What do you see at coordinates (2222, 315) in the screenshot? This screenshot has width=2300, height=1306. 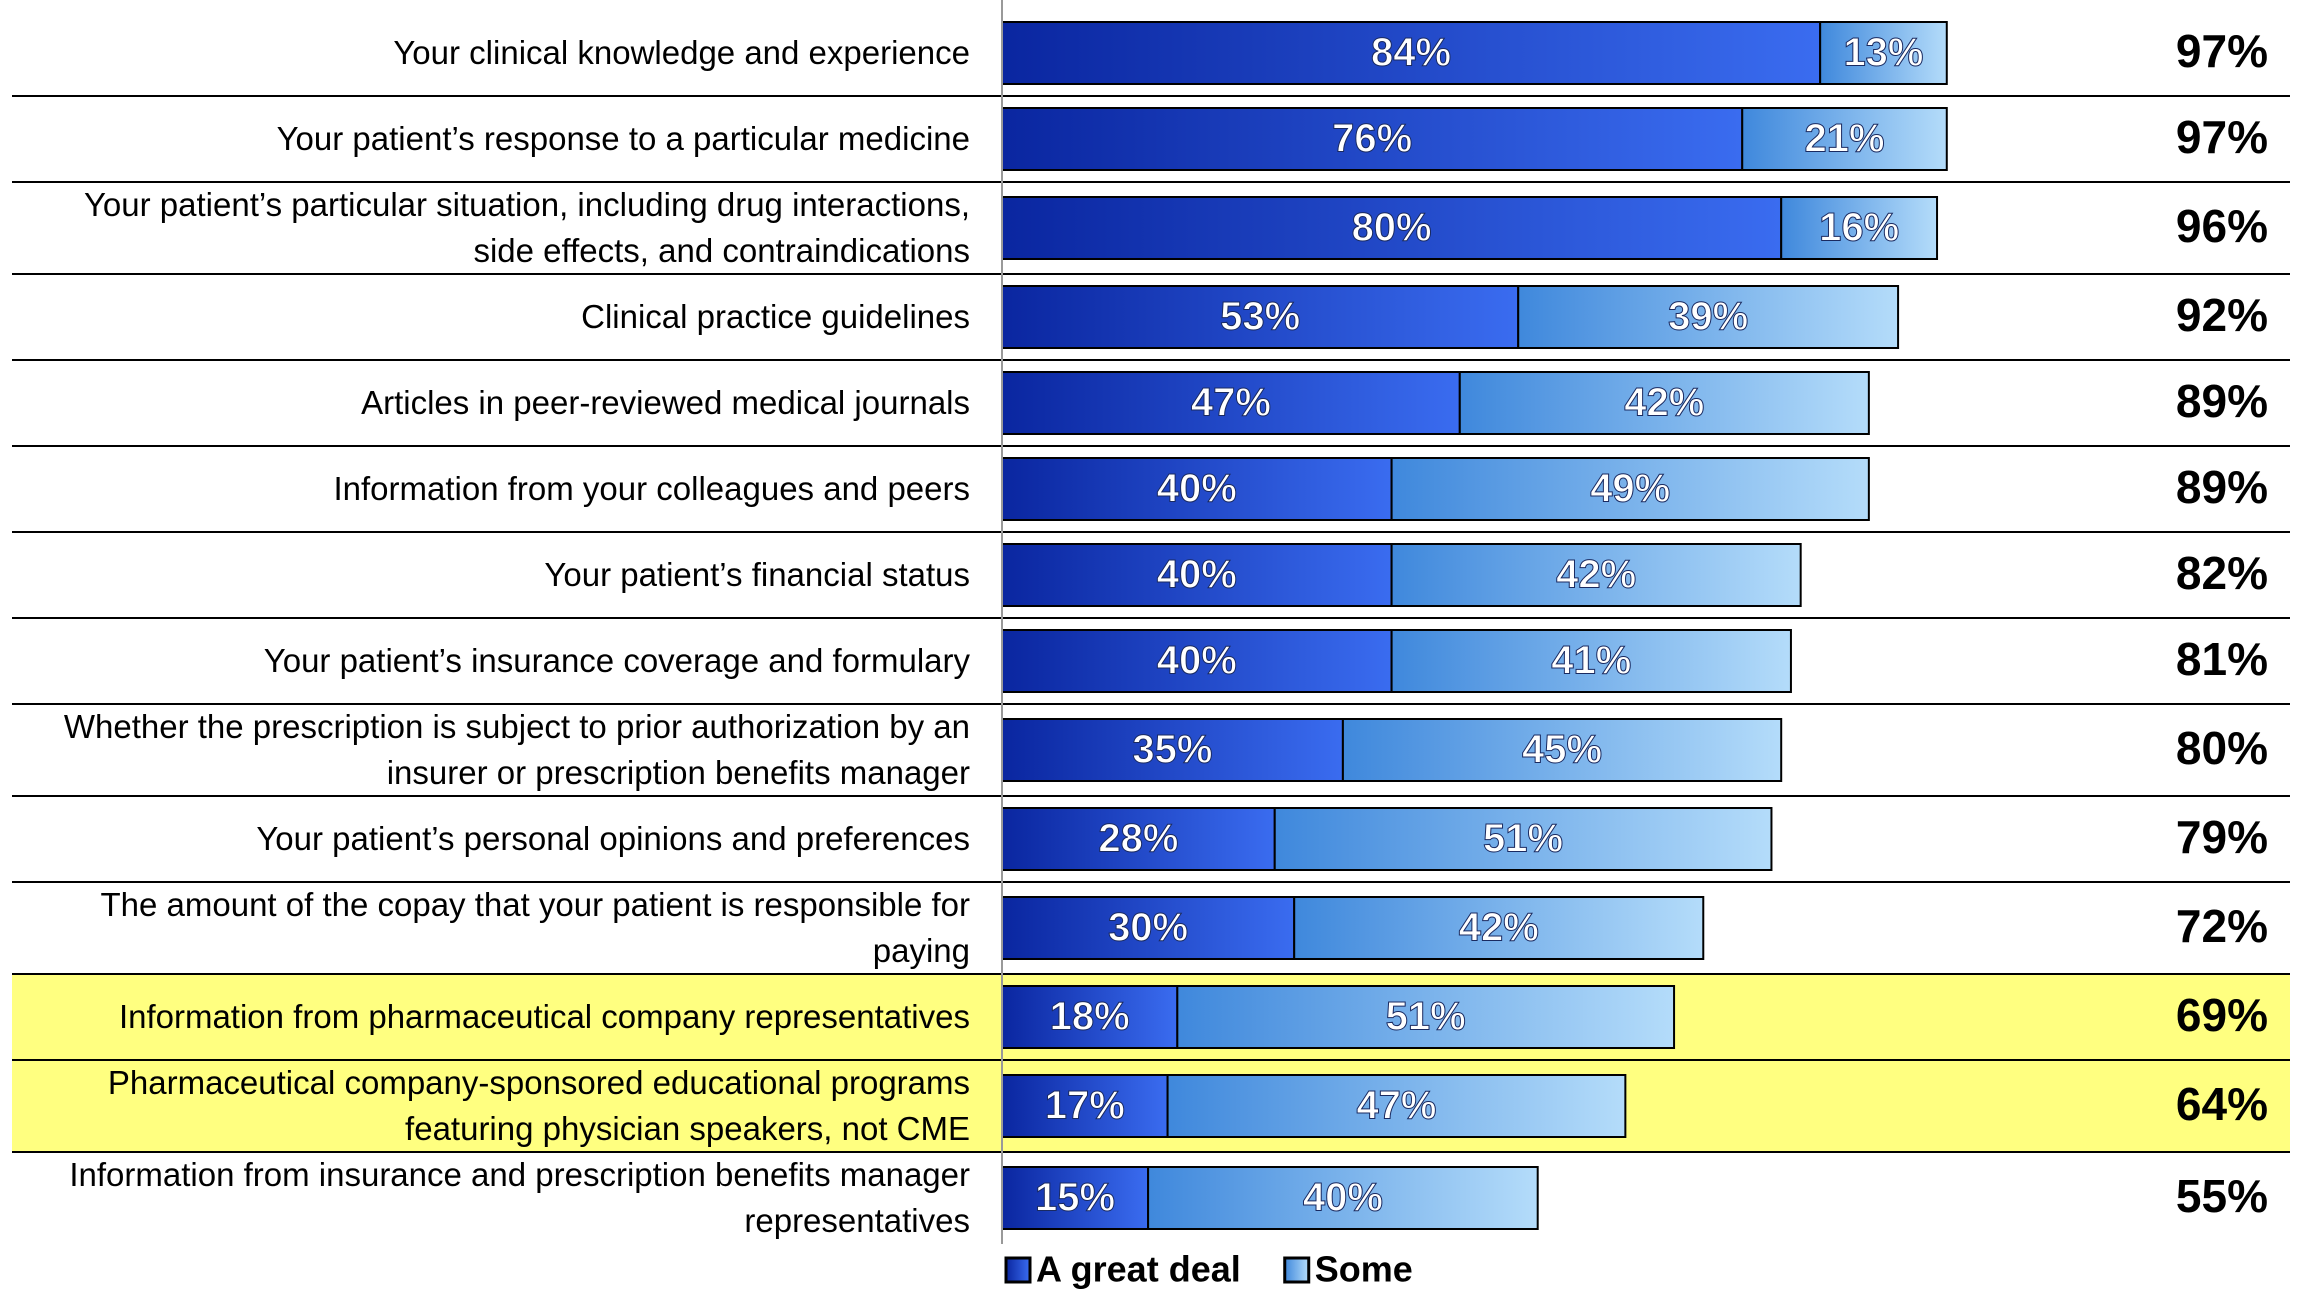 I see `total-label: 92%` at bounding box center [2222, 315].